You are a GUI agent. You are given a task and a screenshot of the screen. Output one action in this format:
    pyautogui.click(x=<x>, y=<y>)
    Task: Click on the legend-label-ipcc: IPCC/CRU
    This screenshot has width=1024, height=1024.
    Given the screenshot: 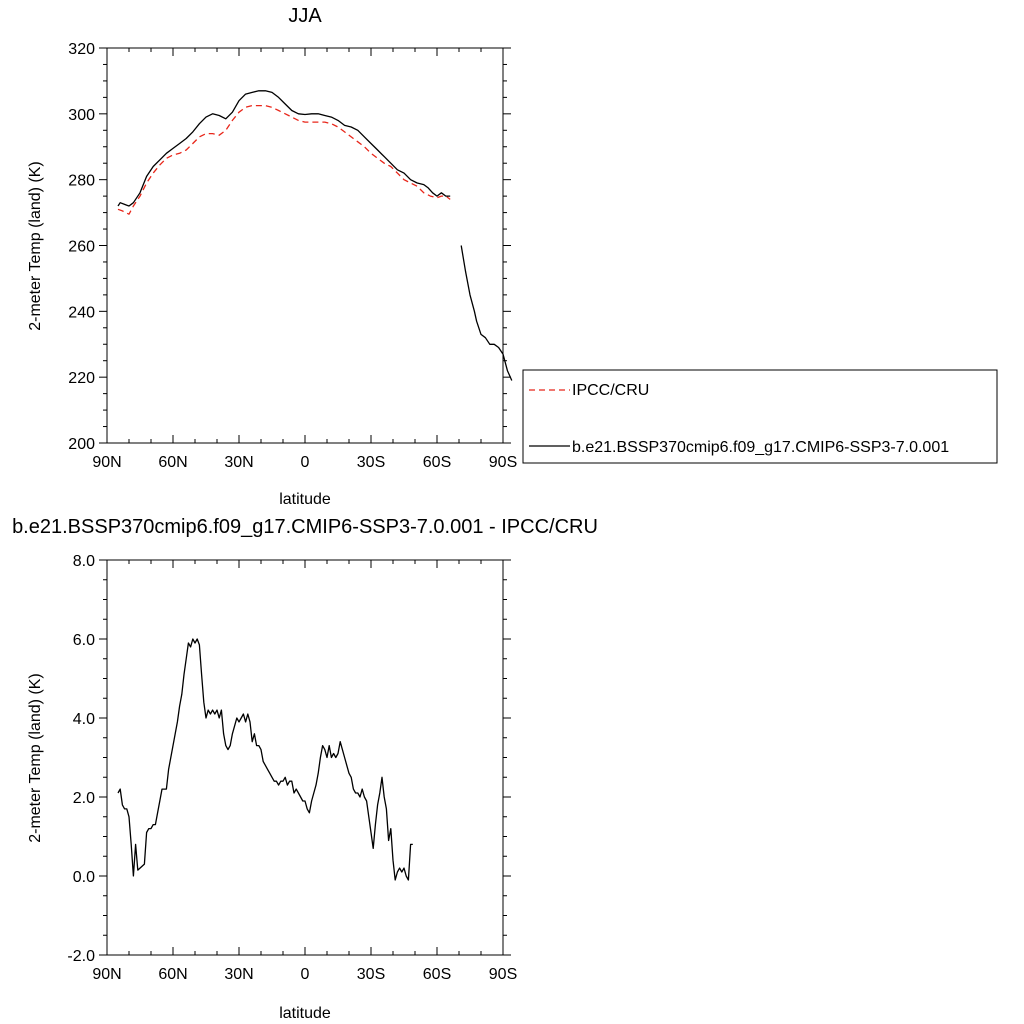 What is the action you would take?
    pyautogui.click(x=610, y=390)
    